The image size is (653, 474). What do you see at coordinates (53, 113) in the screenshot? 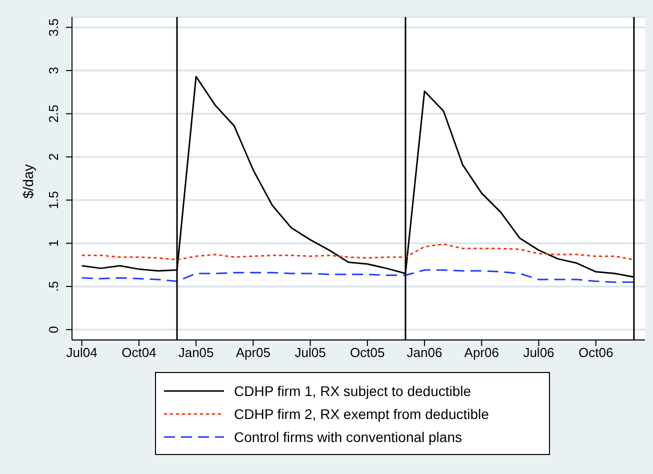
I see `y-tick-label: 2.5` at bounding box center [53, 113].